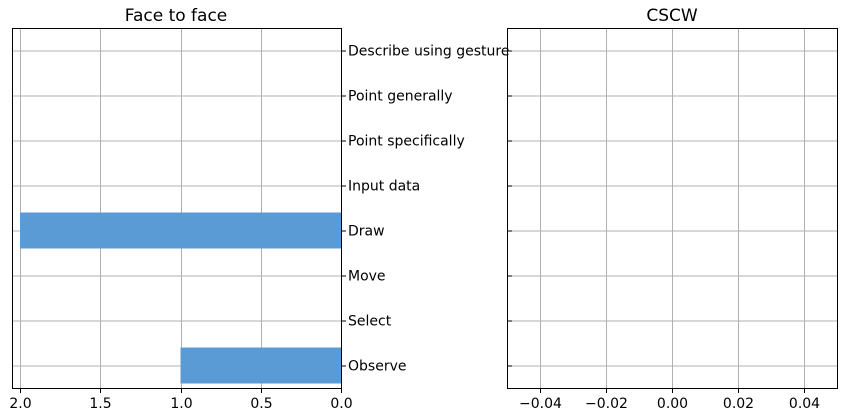 This screenshot has width=848, height=416. Describe the element at coordinates (738, 404) in the screenshot. I see `right-xtick-label: 0.02` at that location.